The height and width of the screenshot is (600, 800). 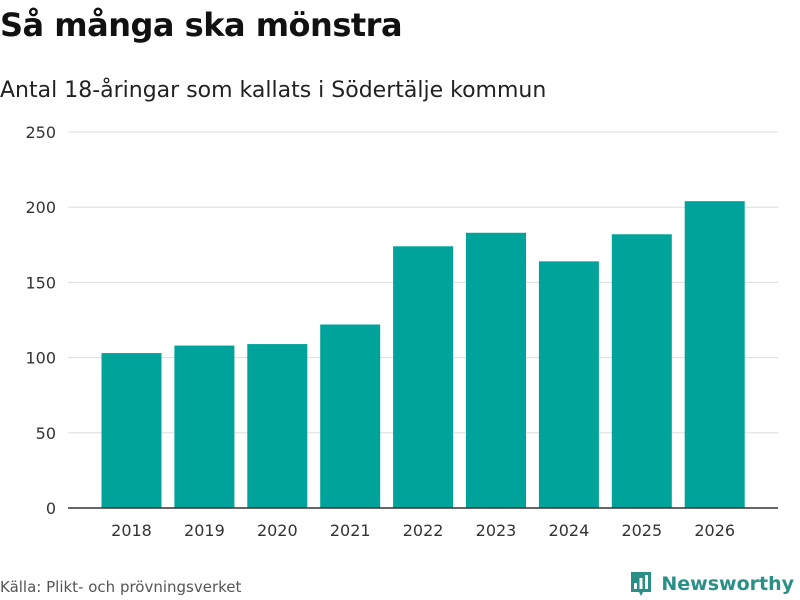 What do you see at coordinates (350, 416) in the screenshot?
I see `bar-2021` at bounding box center [350, 416].